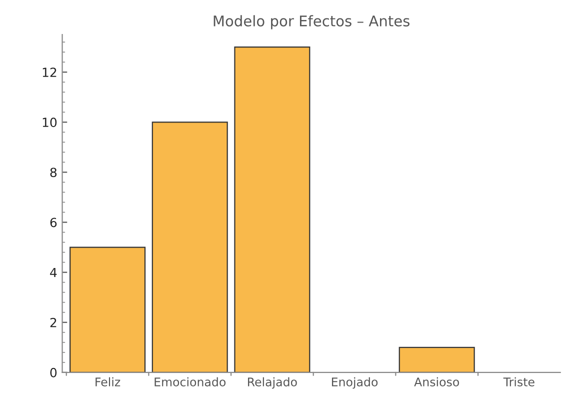  I want to click on x-tick-label: Relajado, so click(272, 383).